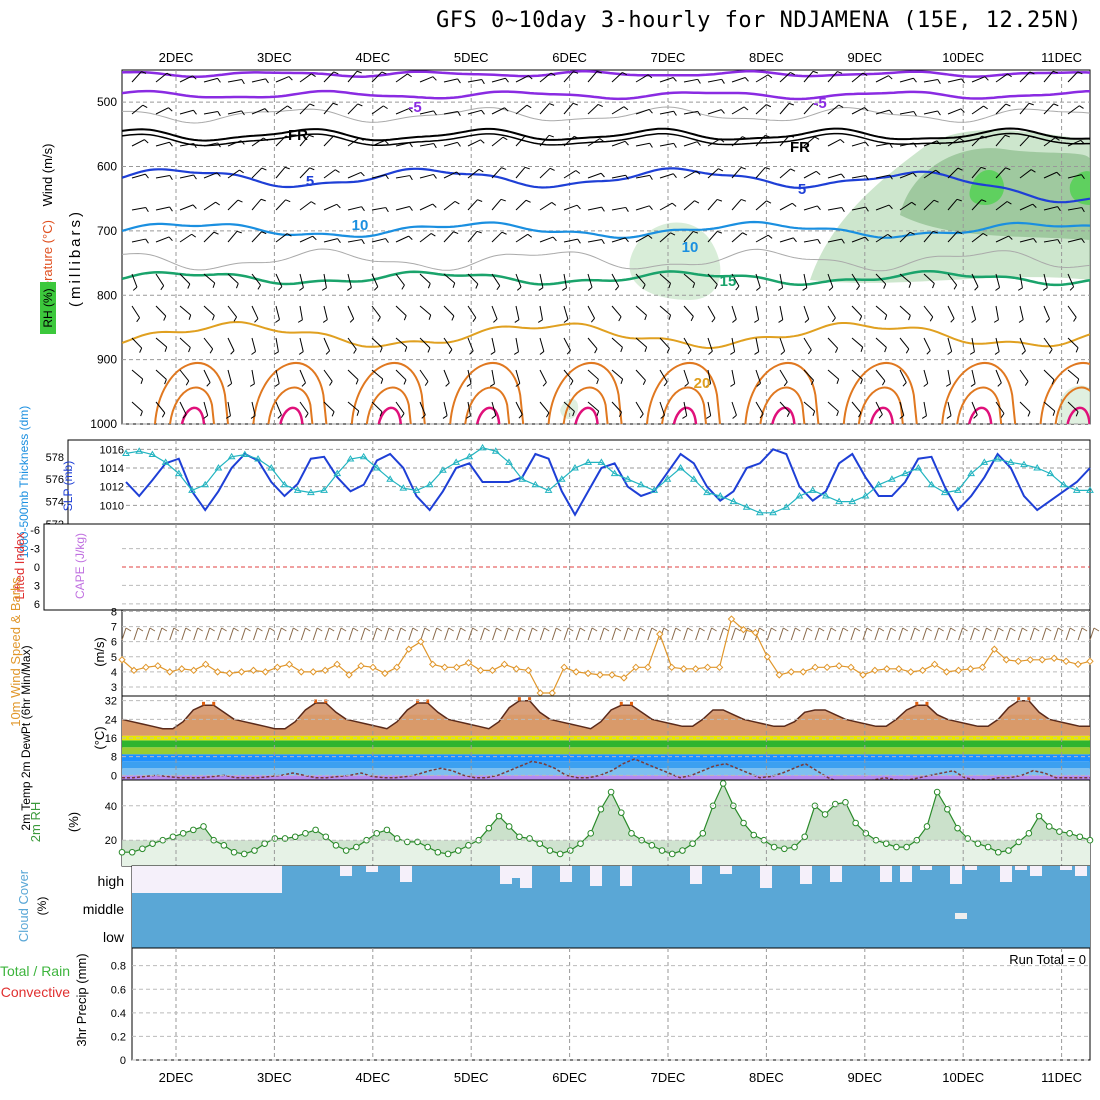  I want to click on upper-tick-label: 1000, so click(103, 424).